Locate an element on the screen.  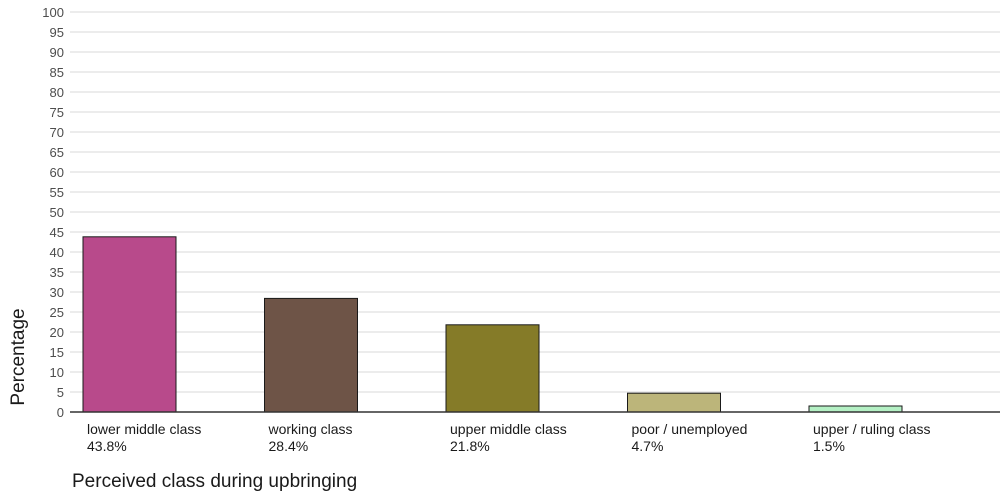
bar-lower-middle-class is located at coordinates (129, 324).